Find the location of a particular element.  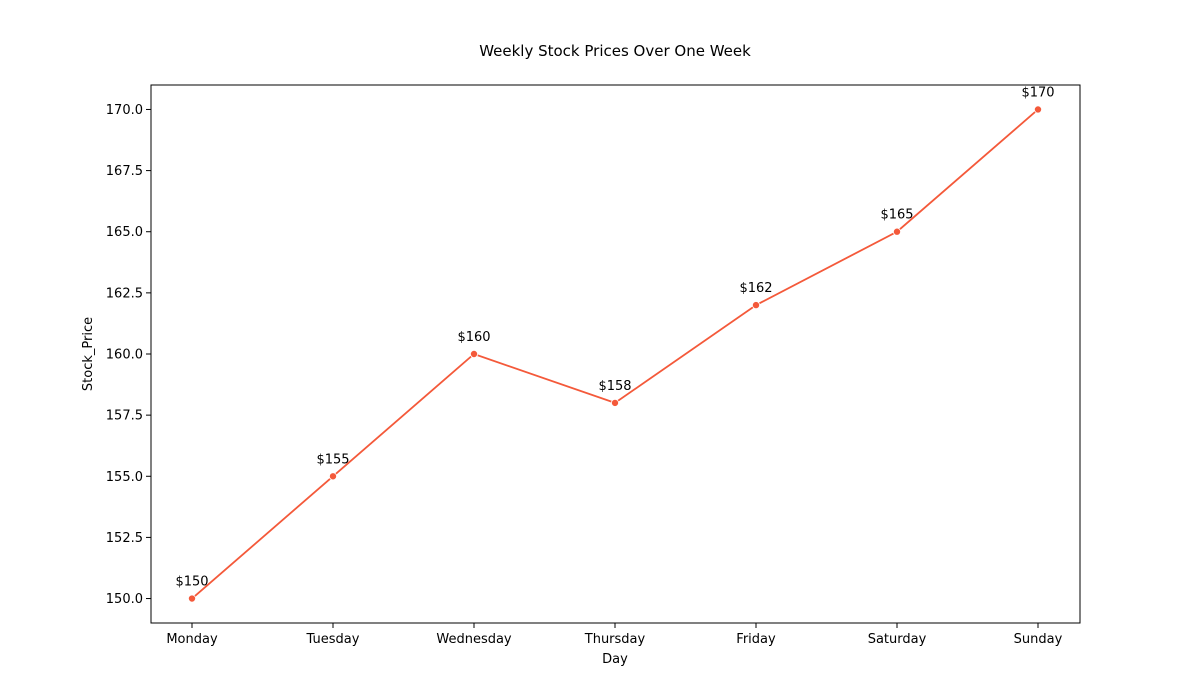

x-tick-label: Tuesday is located at coordinates (333, 639).